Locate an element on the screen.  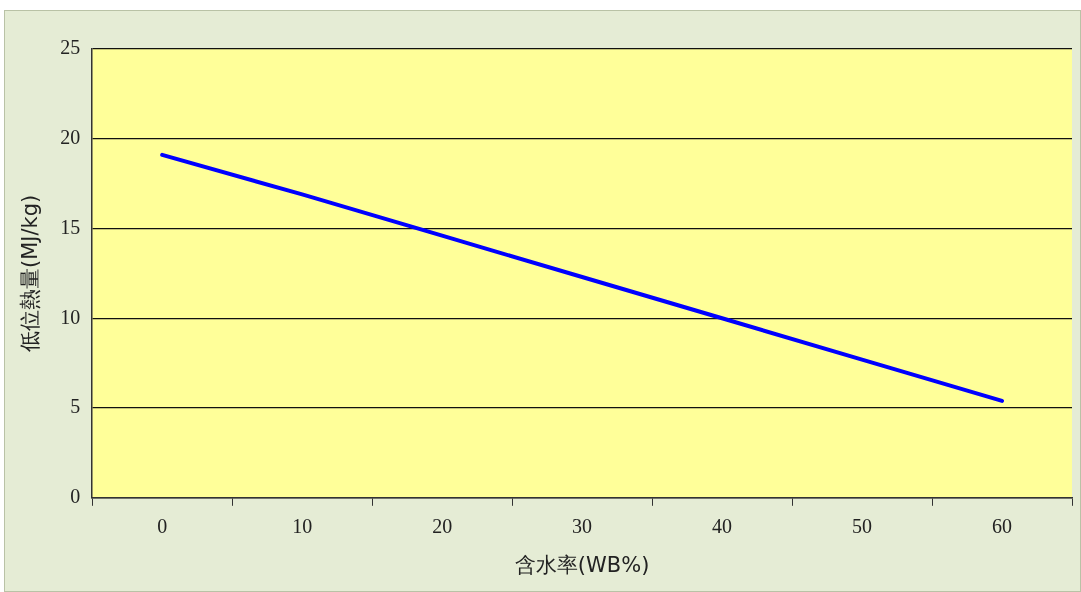
y-tick-label: 0 is located at coordinates (75, 496).